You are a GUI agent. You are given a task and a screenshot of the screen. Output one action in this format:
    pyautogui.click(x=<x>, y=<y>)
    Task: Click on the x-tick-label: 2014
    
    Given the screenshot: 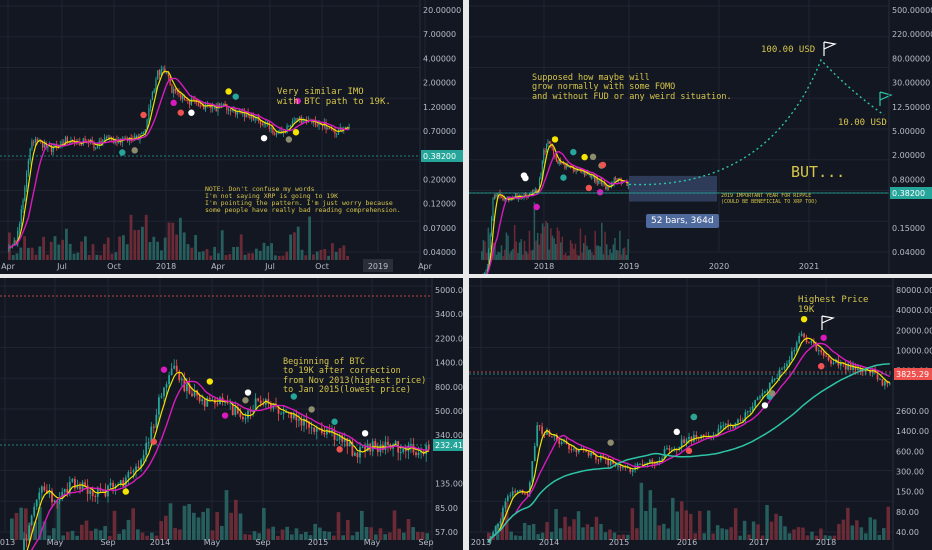 What is the action you would take?
    pyautogui.click(x=549, y=542)
    